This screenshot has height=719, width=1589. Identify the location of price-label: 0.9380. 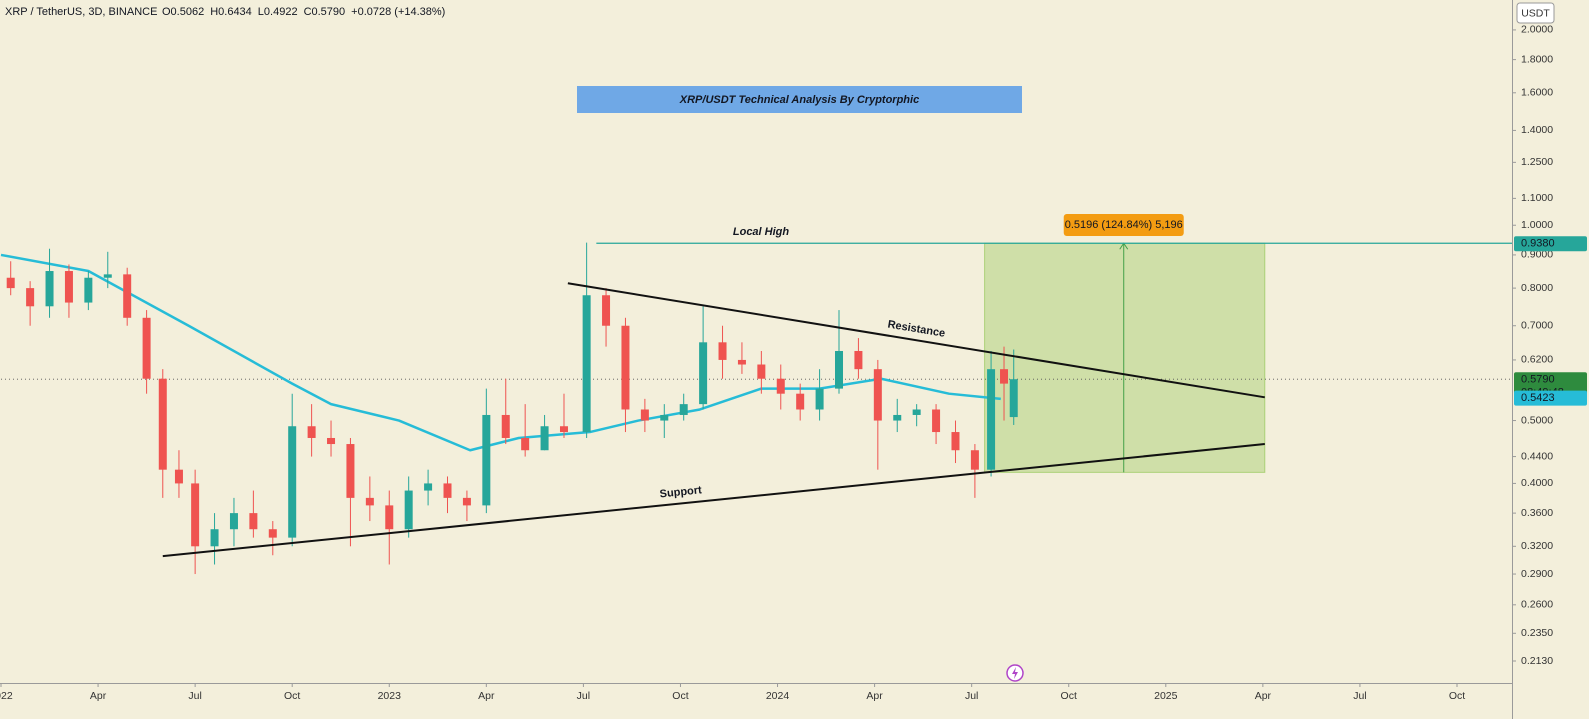
(1538, 244).